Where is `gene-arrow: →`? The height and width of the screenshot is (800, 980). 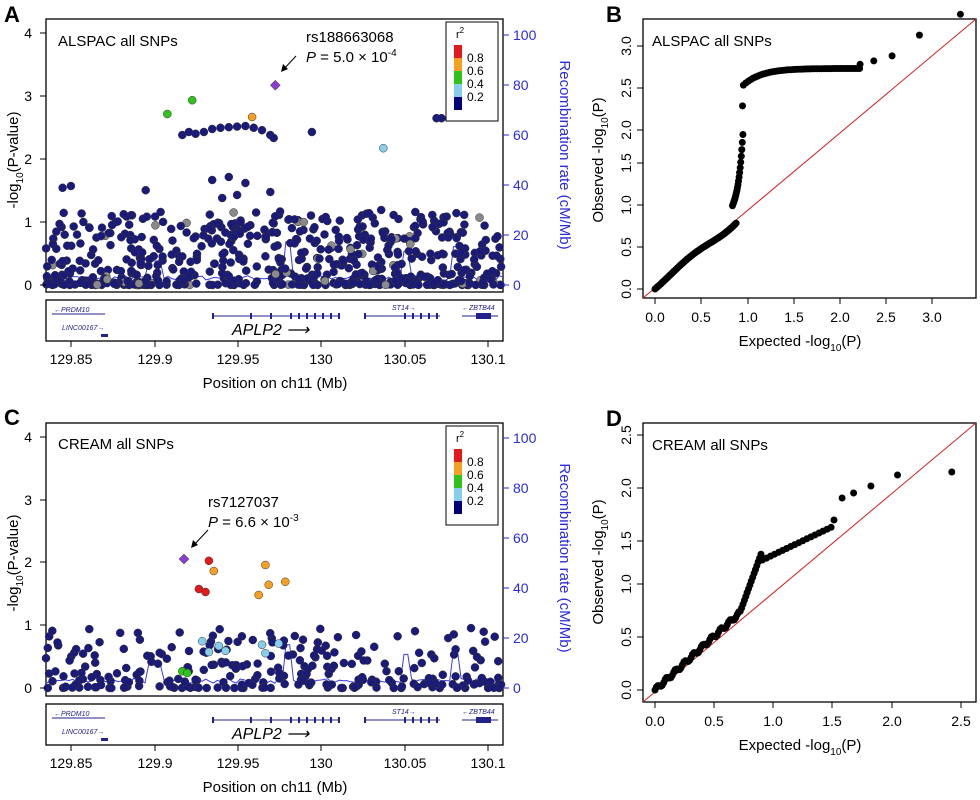 gene-arrow: → is located at coordinates (100, 732).